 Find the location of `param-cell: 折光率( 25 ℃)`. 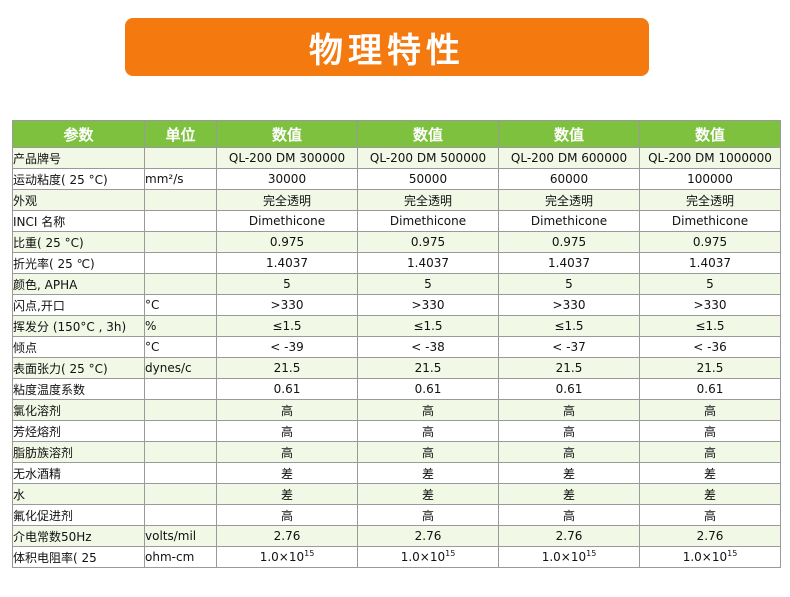

param-cell: 折光率( 25 ℃) is located at coordinates (78, 263).